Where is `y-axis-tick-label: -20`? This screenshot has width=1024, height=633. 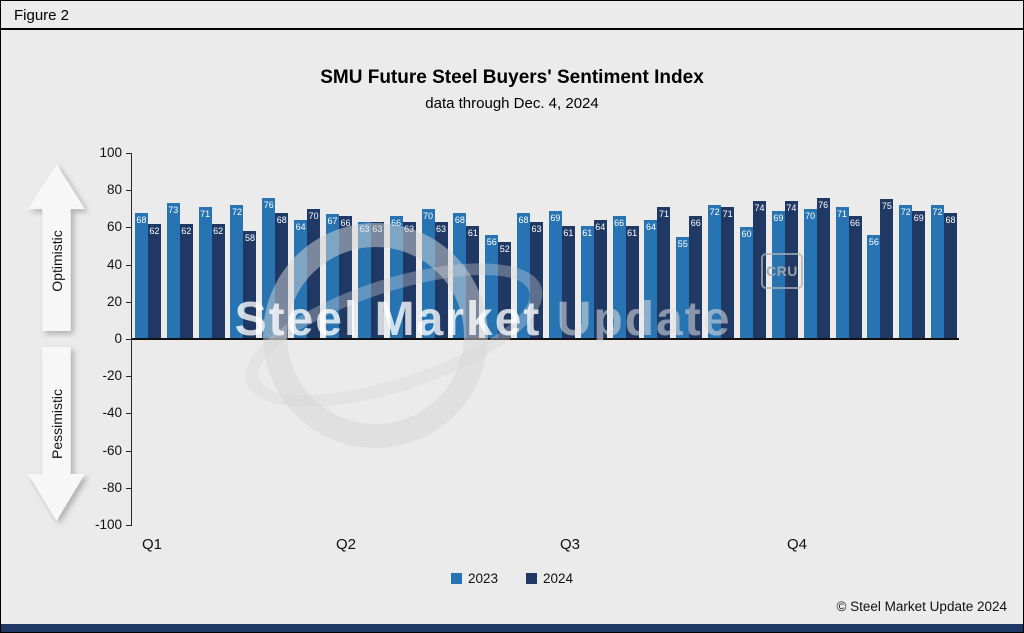
y-axis-tick-label: -20 is located at coordinates (112, 376).